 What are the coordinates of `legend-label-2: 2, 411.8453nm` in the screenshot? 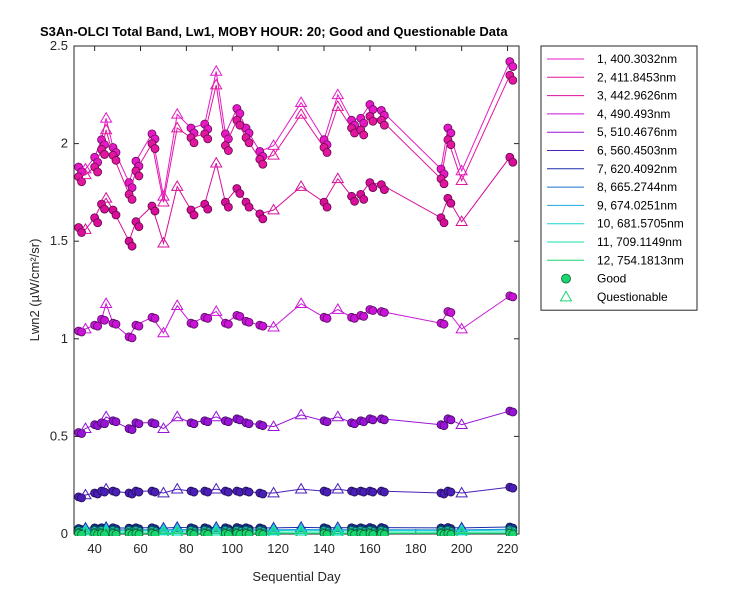 It's located at (636, 77).